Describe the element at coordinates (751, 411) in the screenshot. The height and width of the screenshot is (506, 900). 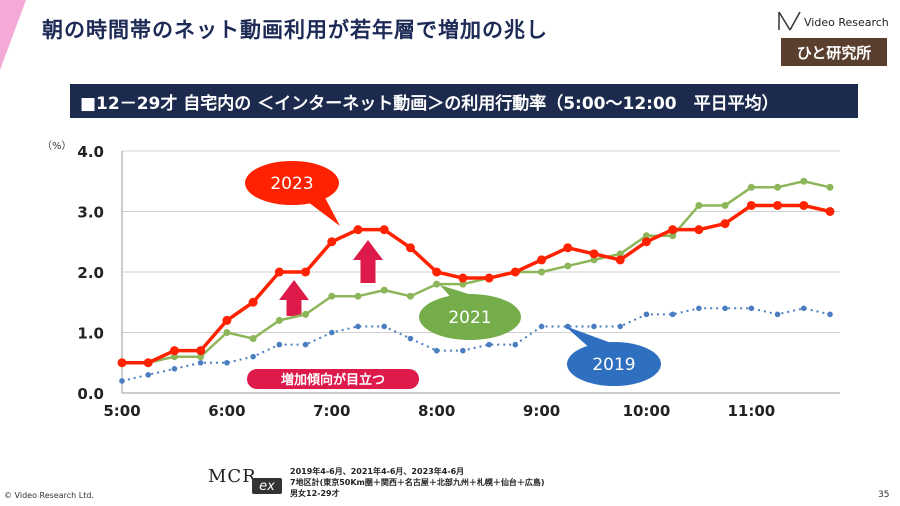
I see `x-tick-label: 11:00` at that location.